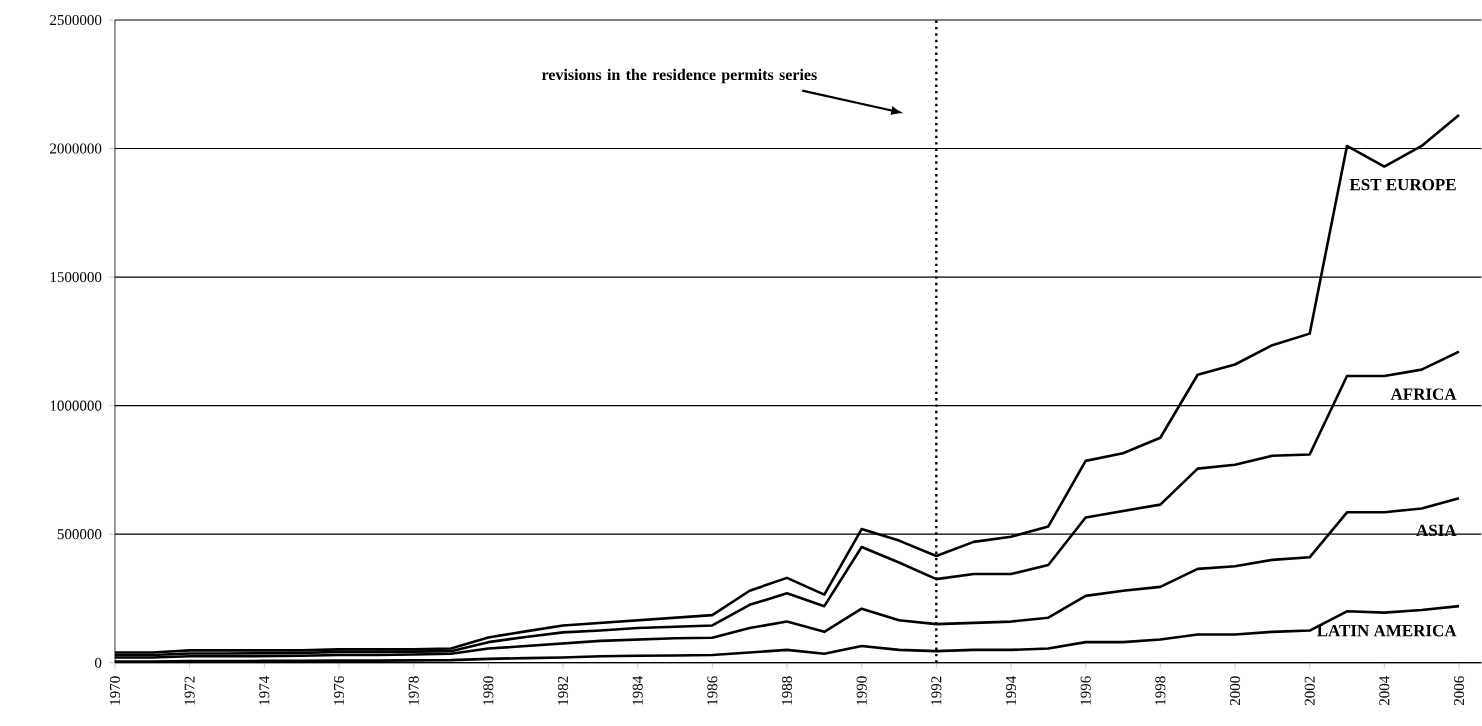 The height and width of the screenshot is (726, 1482). I want to click on x-tick-label: 2004, so click(1384, 691).